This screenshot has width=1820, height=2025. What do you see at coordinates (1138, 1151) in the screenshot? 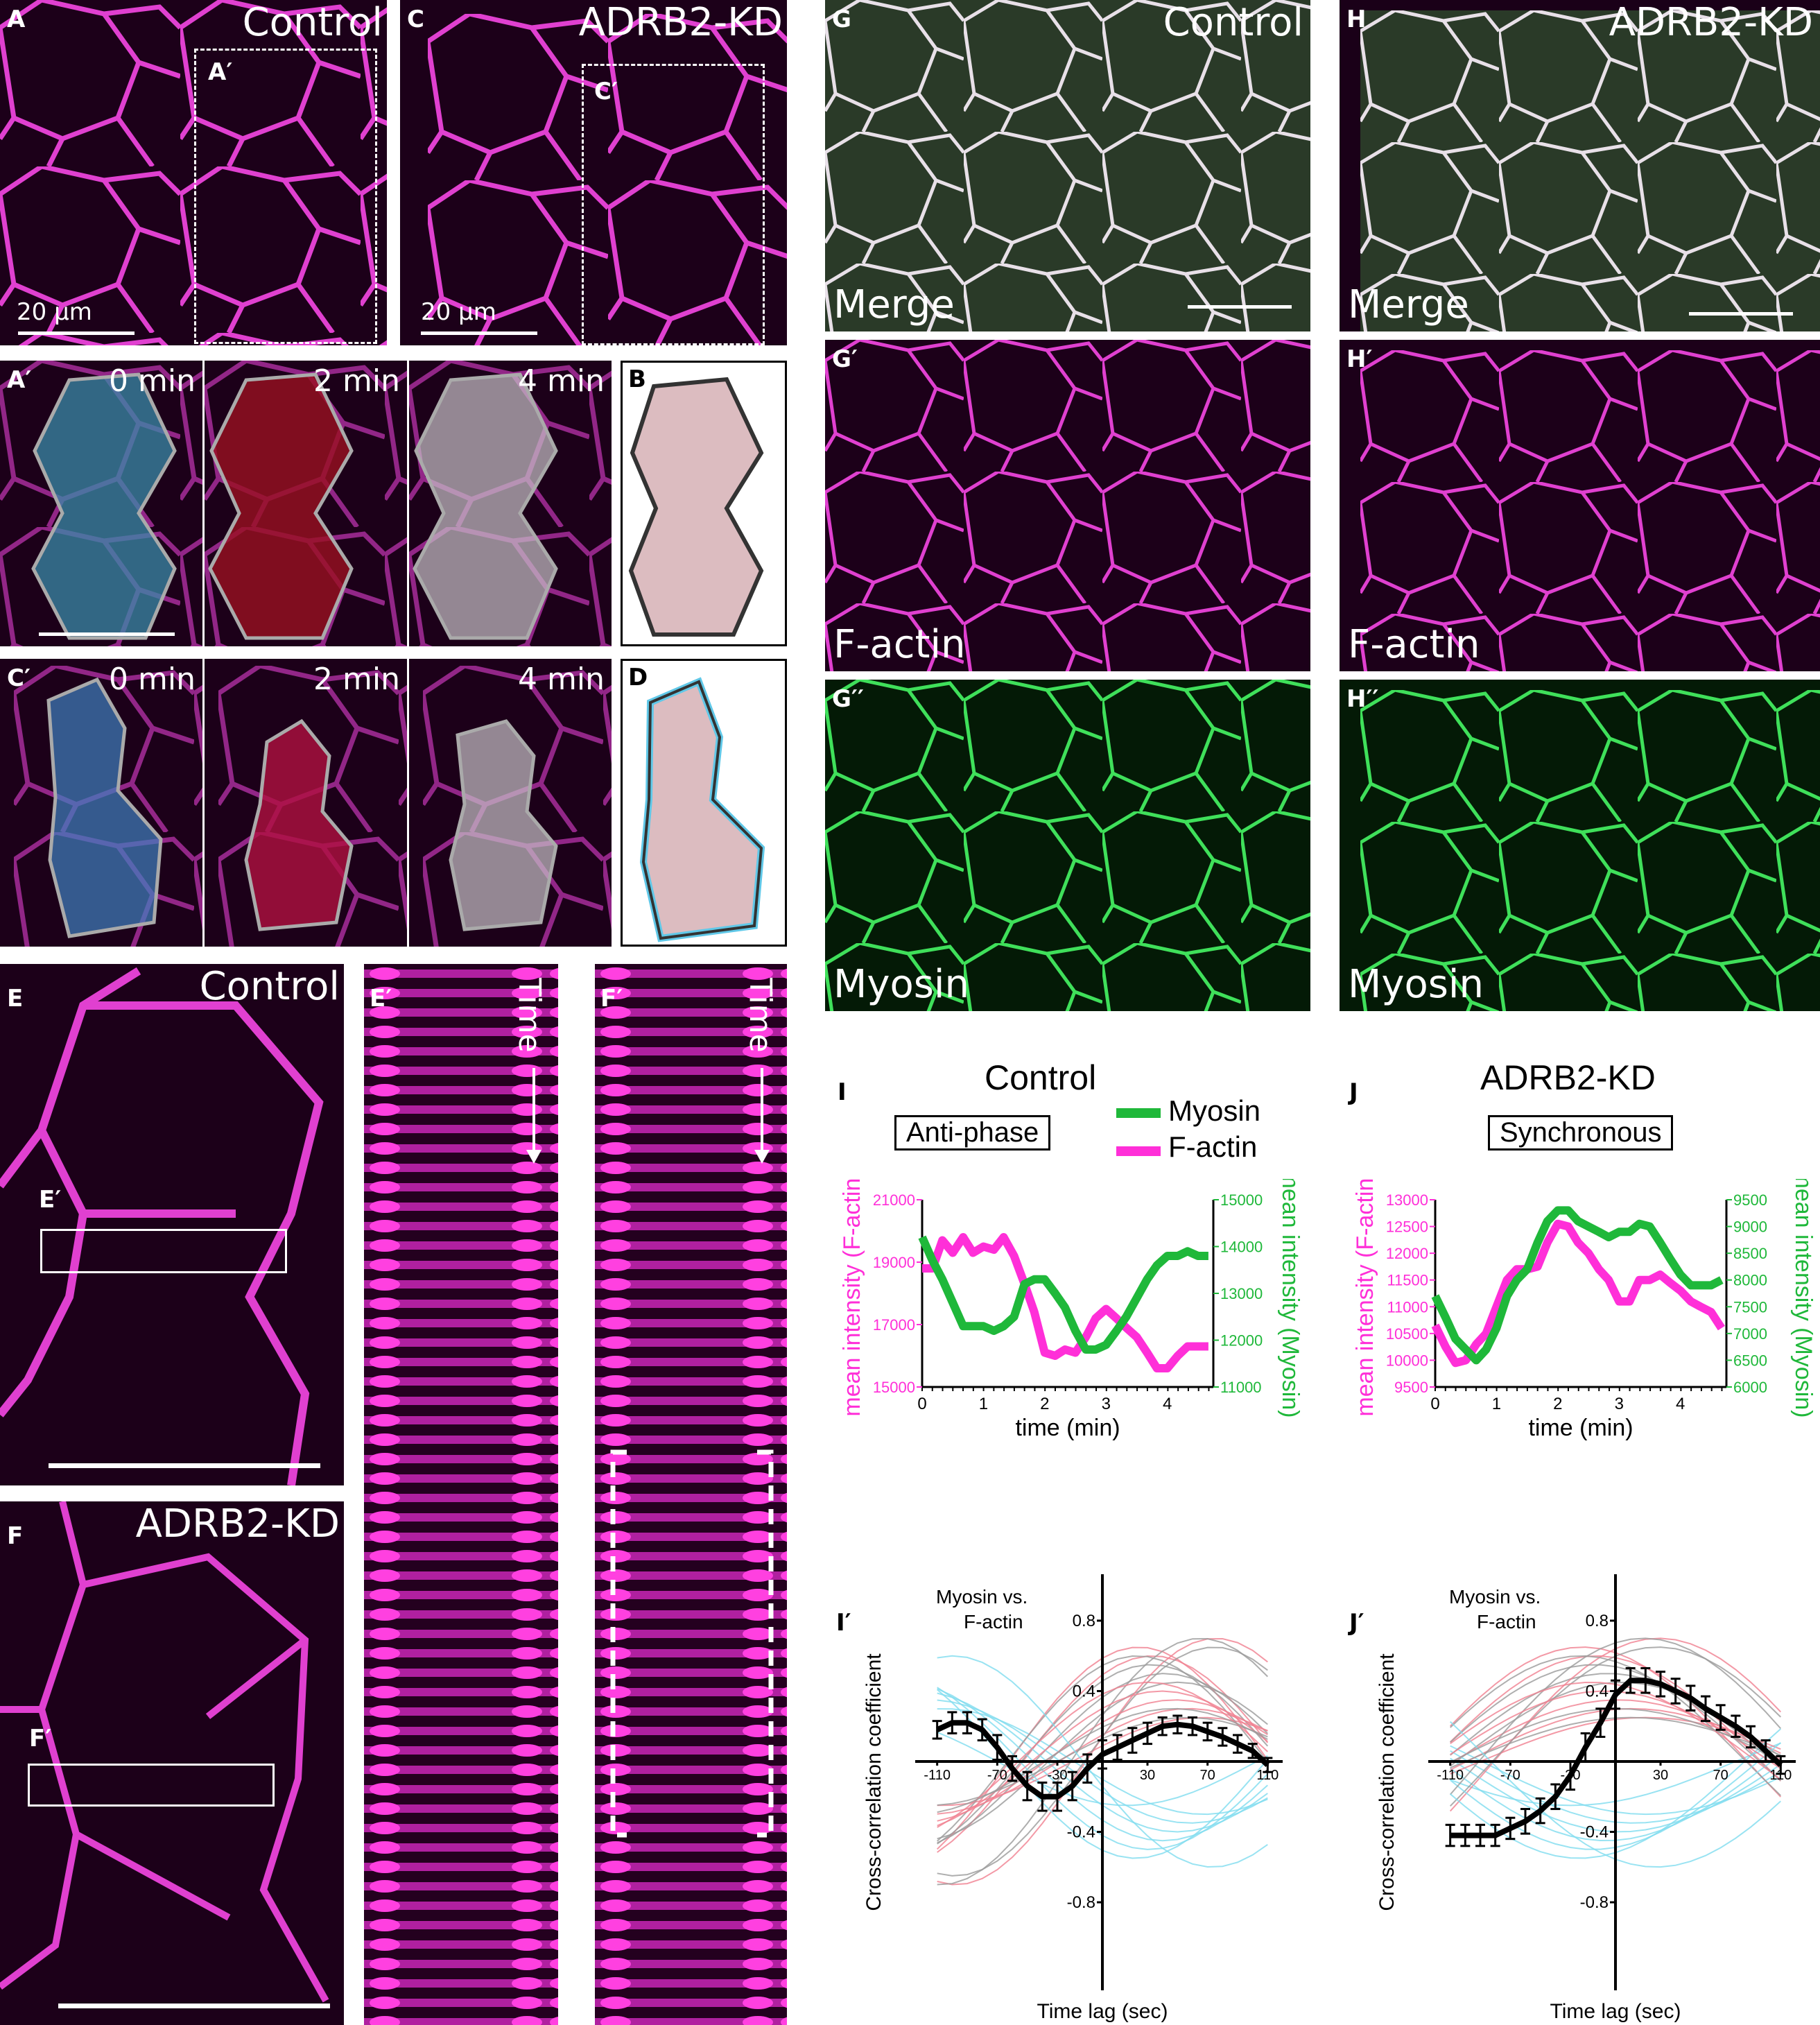
I see `legend-factin-swatch` at bounding box center [1138, 1151].